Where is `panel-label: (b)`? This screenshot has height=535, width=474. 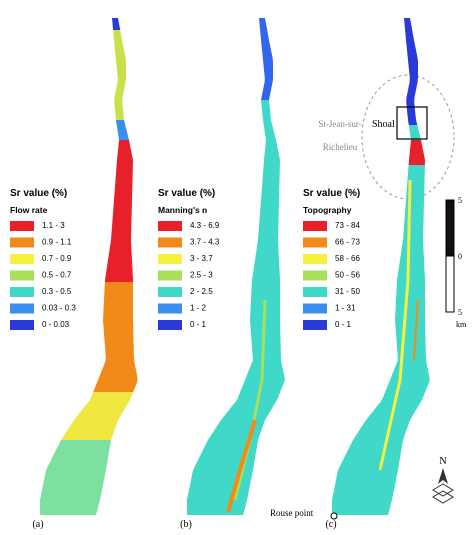 panel-label: (b) is located at coordinates (186, 524).